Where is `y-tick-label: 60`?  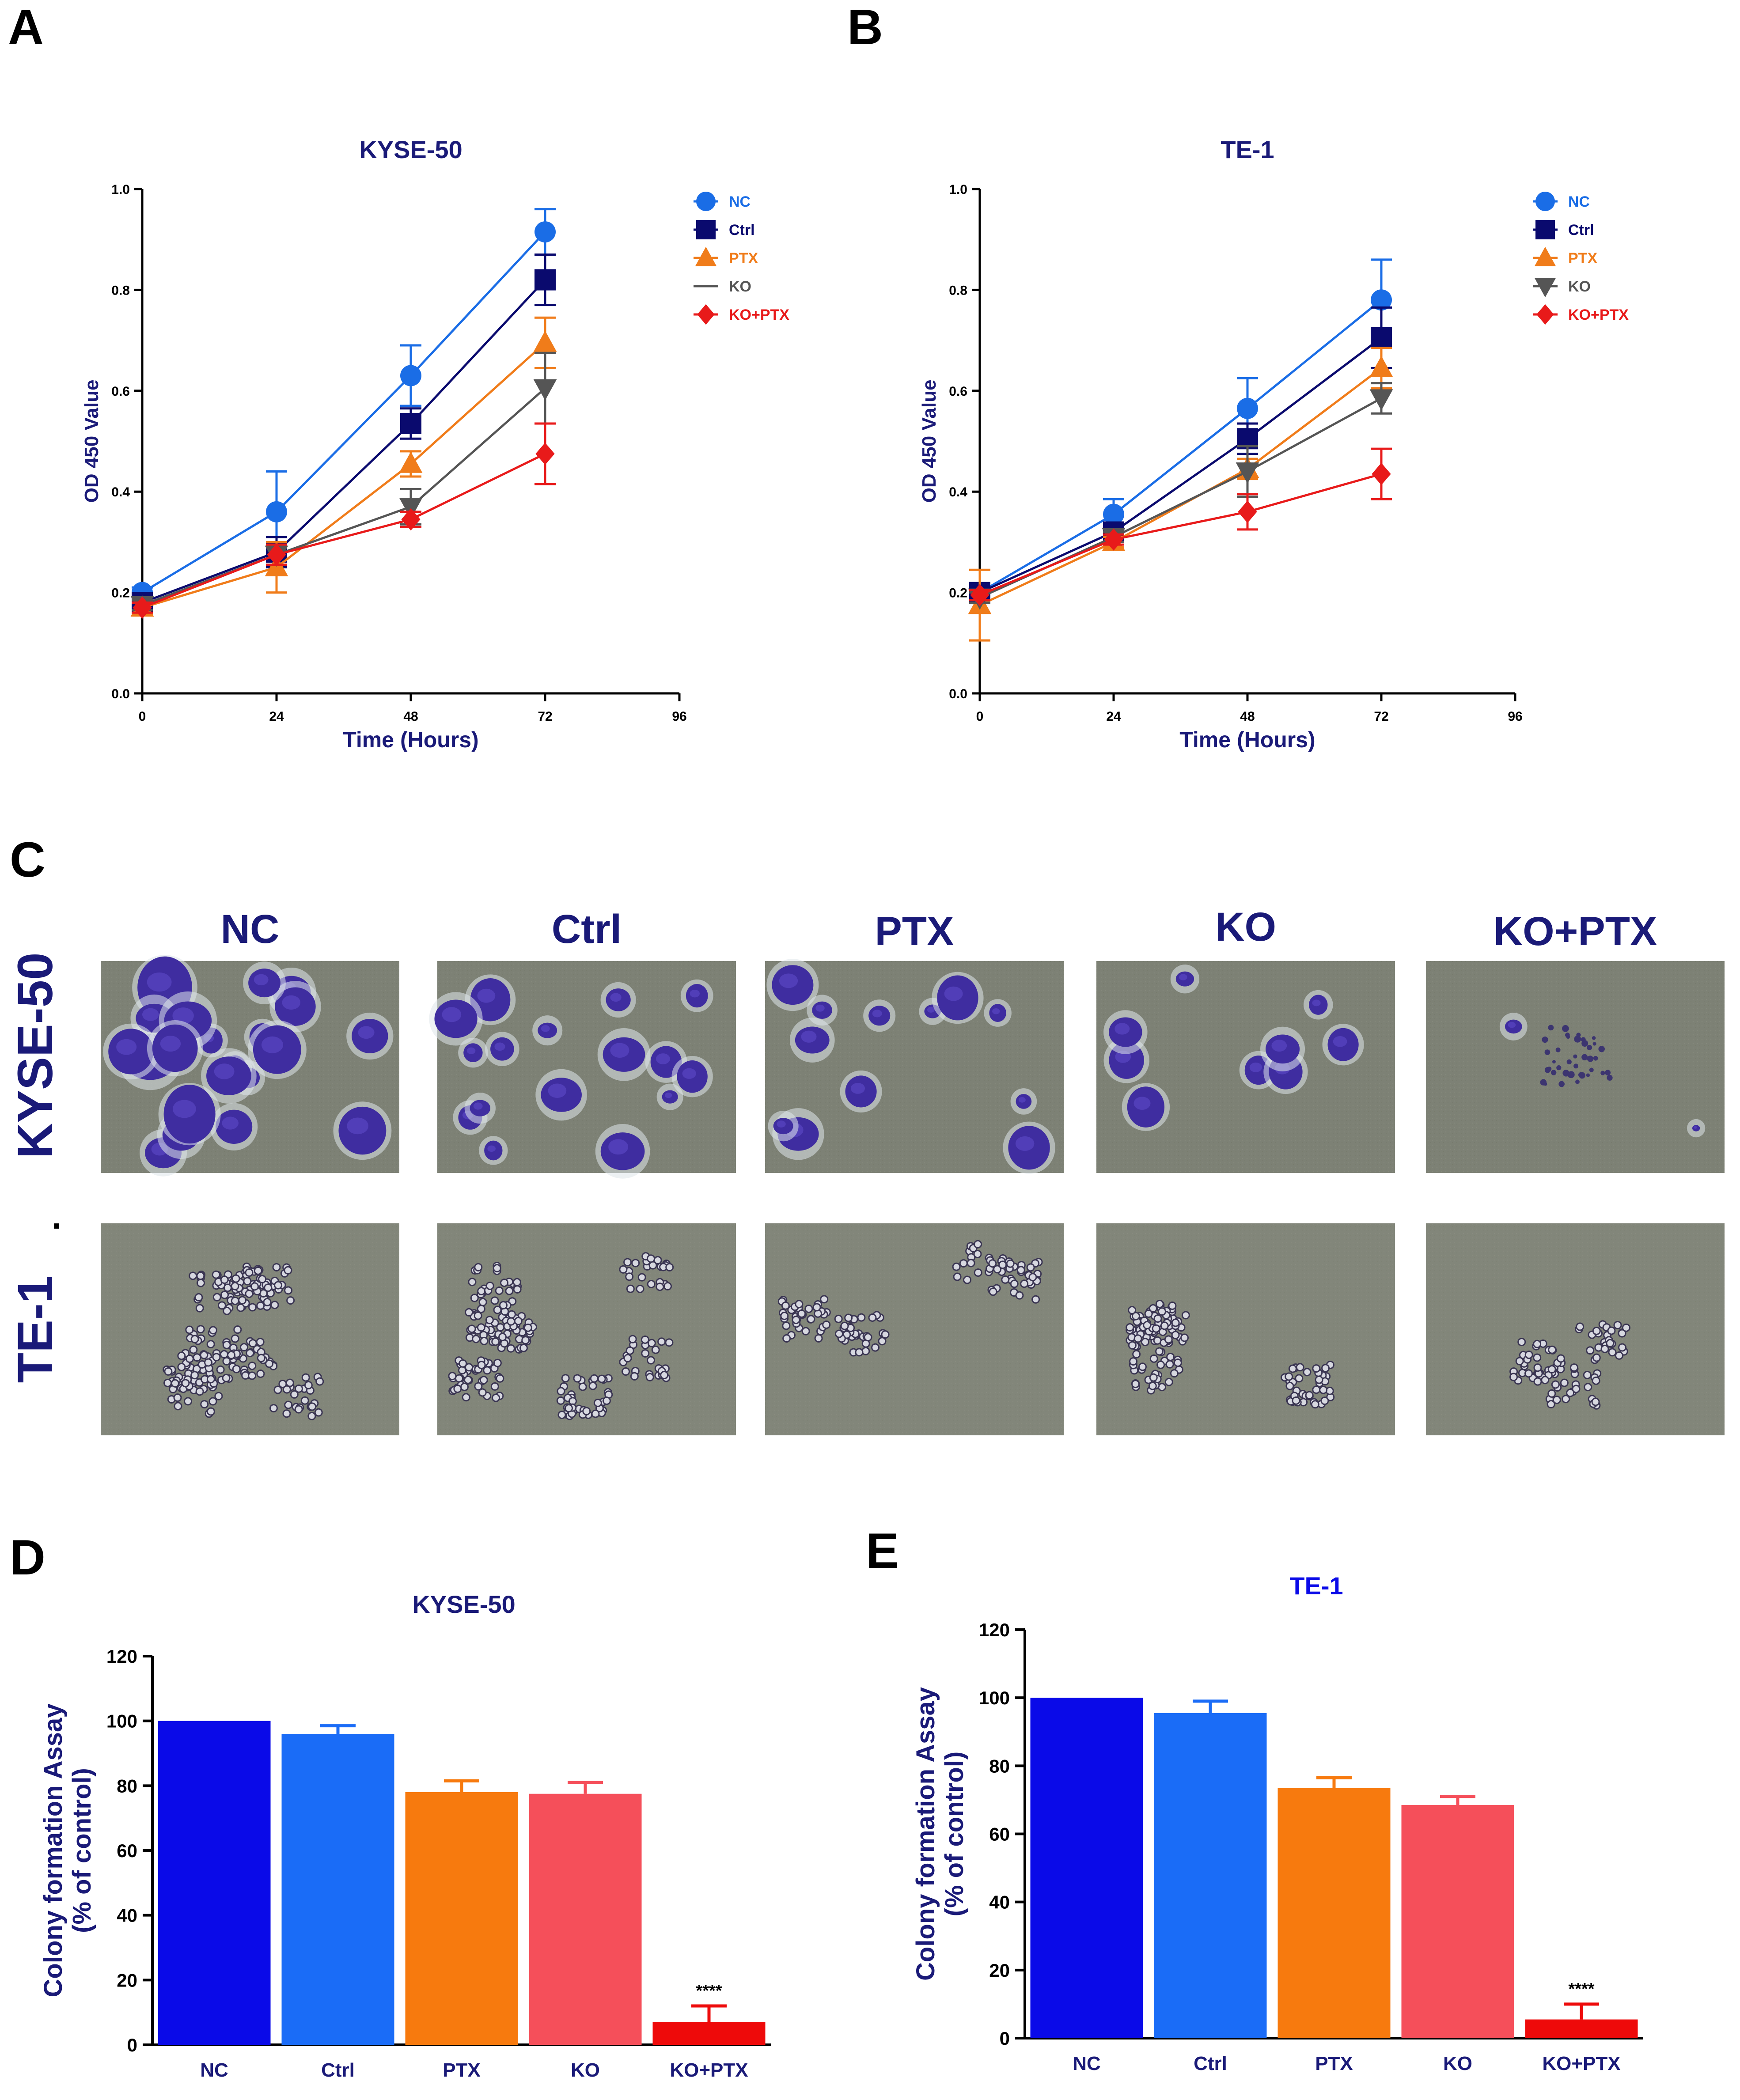
y-tick-label: 60 is located at coordinates (1000, 1834).